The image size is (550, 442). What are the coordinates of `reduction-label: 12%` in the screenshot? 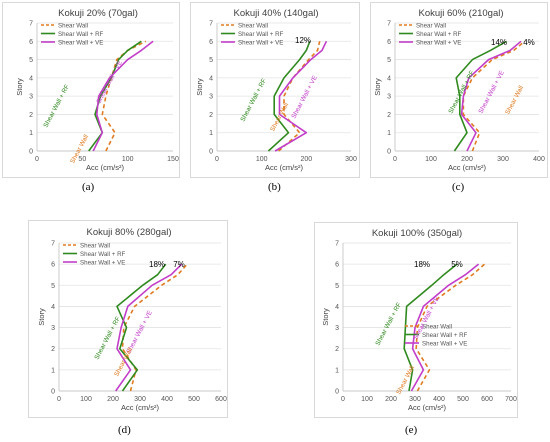 It's located at (303, 40).